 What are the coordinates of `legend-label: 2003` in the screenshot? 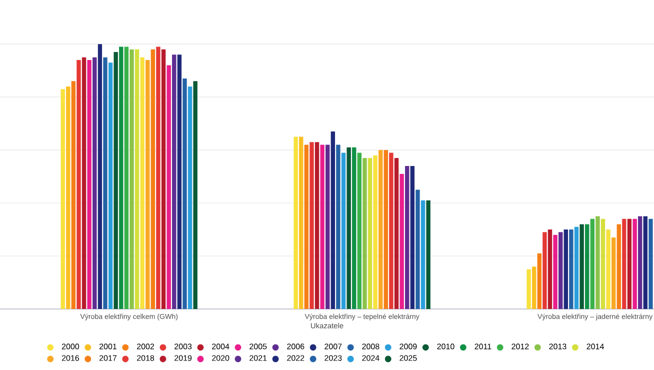 It's located at (183, 347).